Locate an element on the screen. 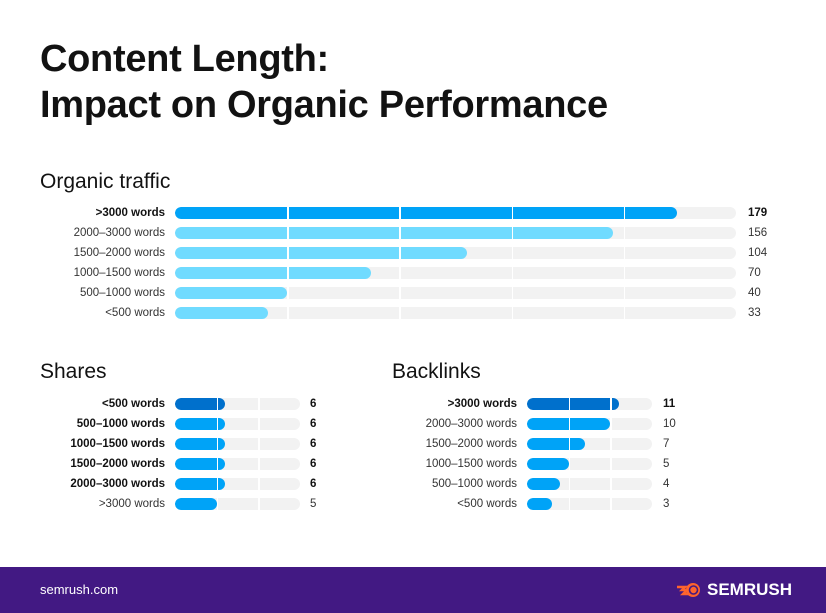  category-label: >3000 words is located at coordinates (131, 504).